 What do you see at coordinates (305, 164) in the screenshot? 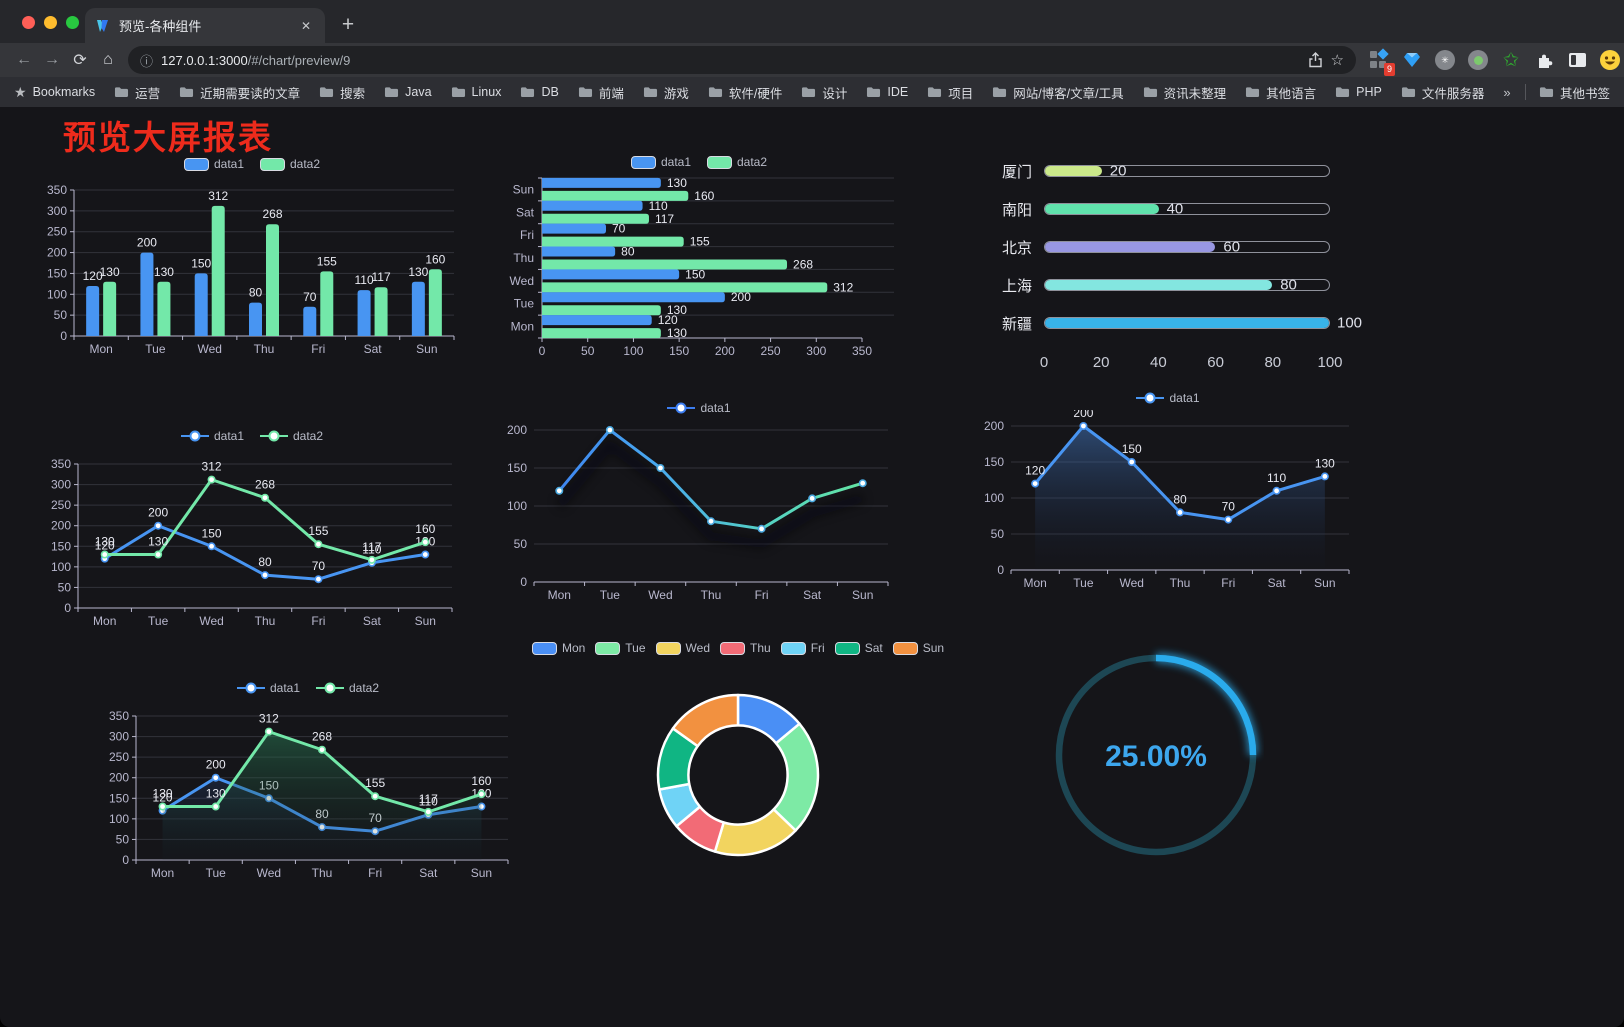
I see `legend-label: data2` at bounding box center [305, 164].